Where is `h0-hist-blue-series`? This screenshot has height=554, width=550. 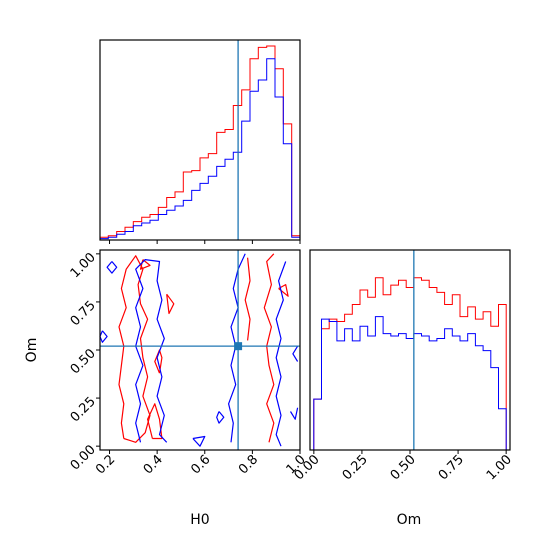
h0-hist-blue-series is located at coordinates (200, 149).